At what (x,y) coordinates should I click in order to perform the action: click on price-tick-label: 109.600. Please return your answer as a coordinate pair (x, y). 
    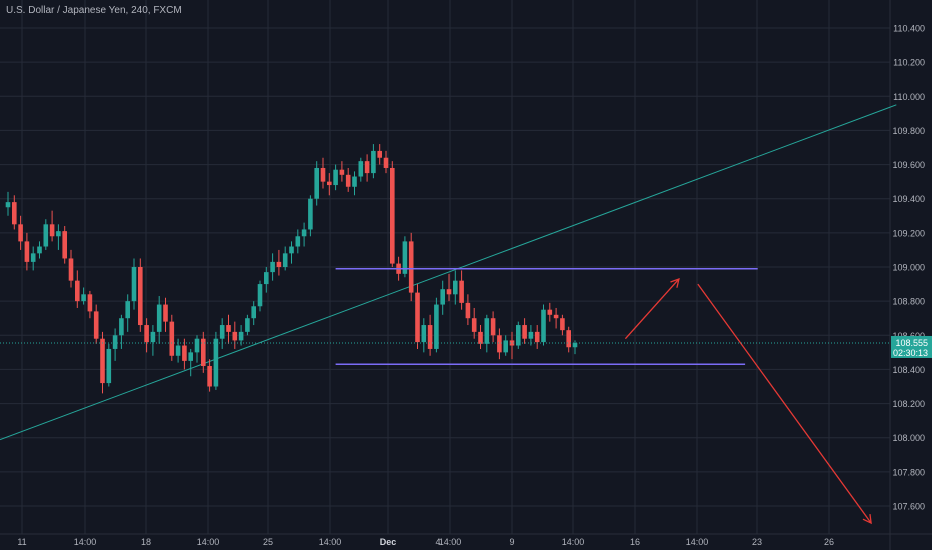
    Looking at the image, I should click on (908, 165).